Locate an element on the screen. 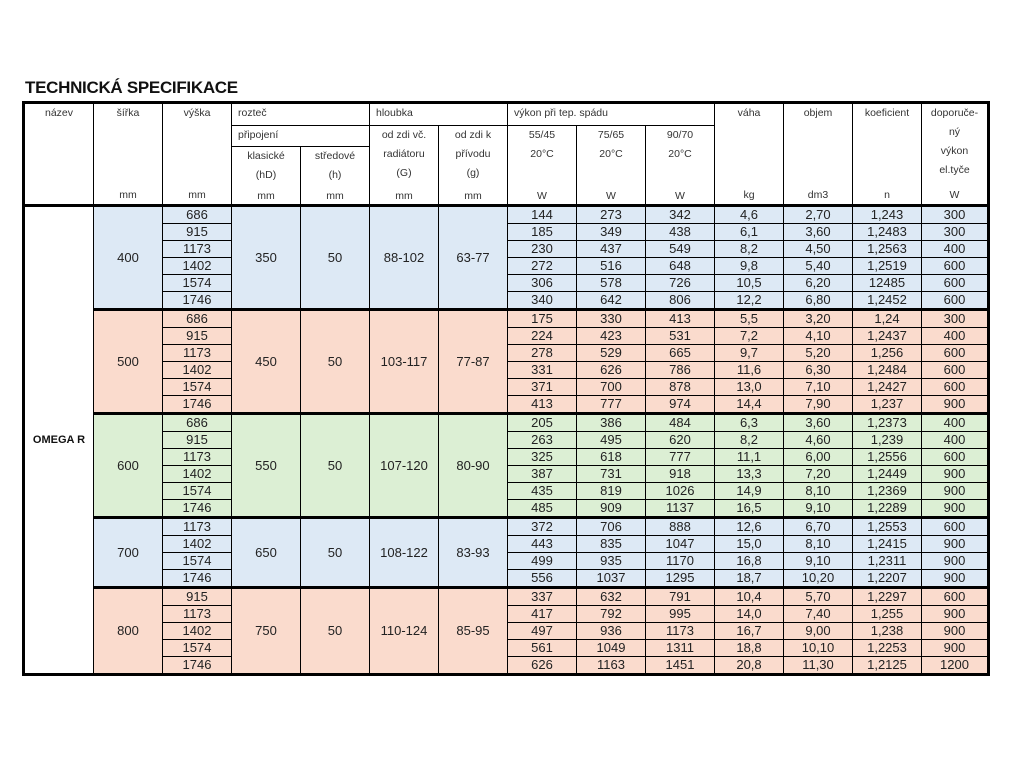  cell-vyska: 1402 is located at coordinates (197, 631).